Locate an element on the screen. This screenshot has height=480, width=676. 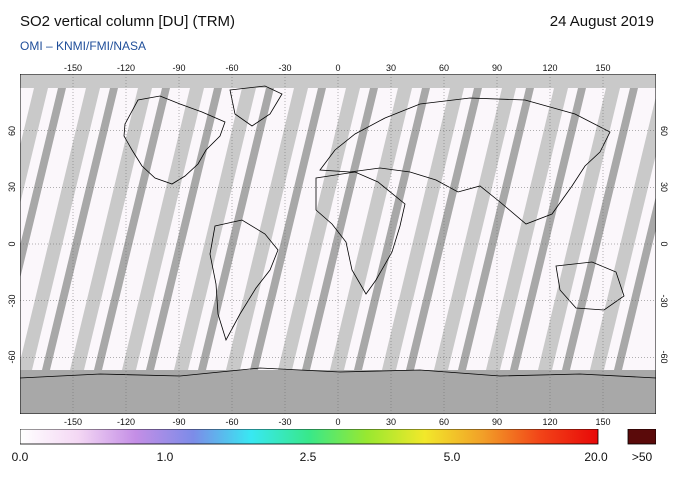
coast-south-america is located at coordinates (244, 280).